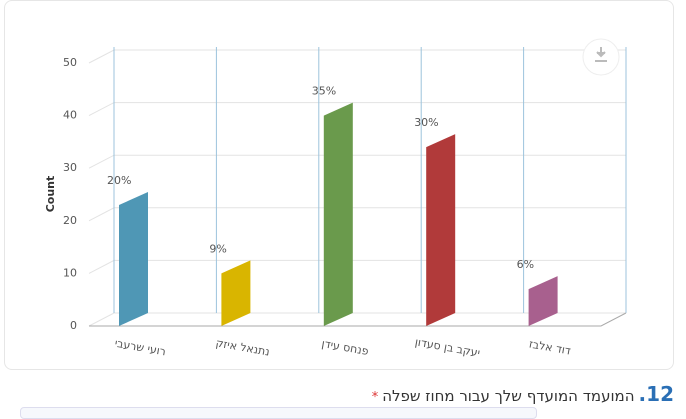 The image size is (686, 419). Describe the element at coordinates (324, 91) in the screenshot. I see `percent-label: 35%` at that location.